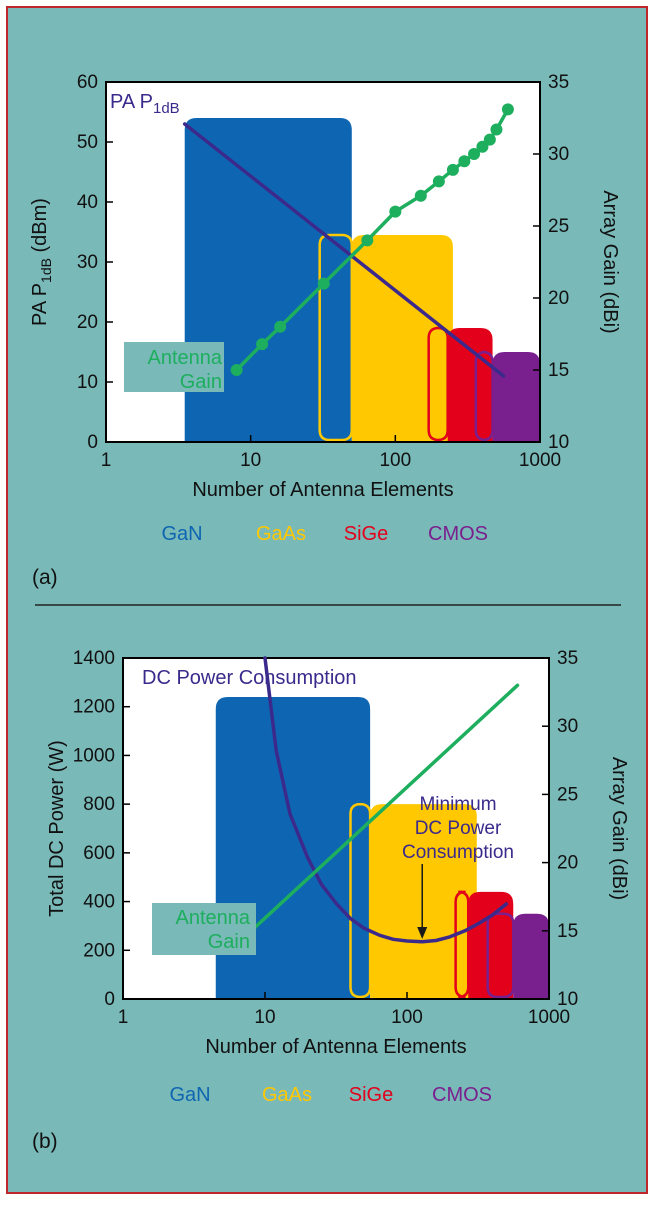 The width and height of the screenshot is (654, 1205). I want to click on y-tick-label: 400, so click(99, 902).